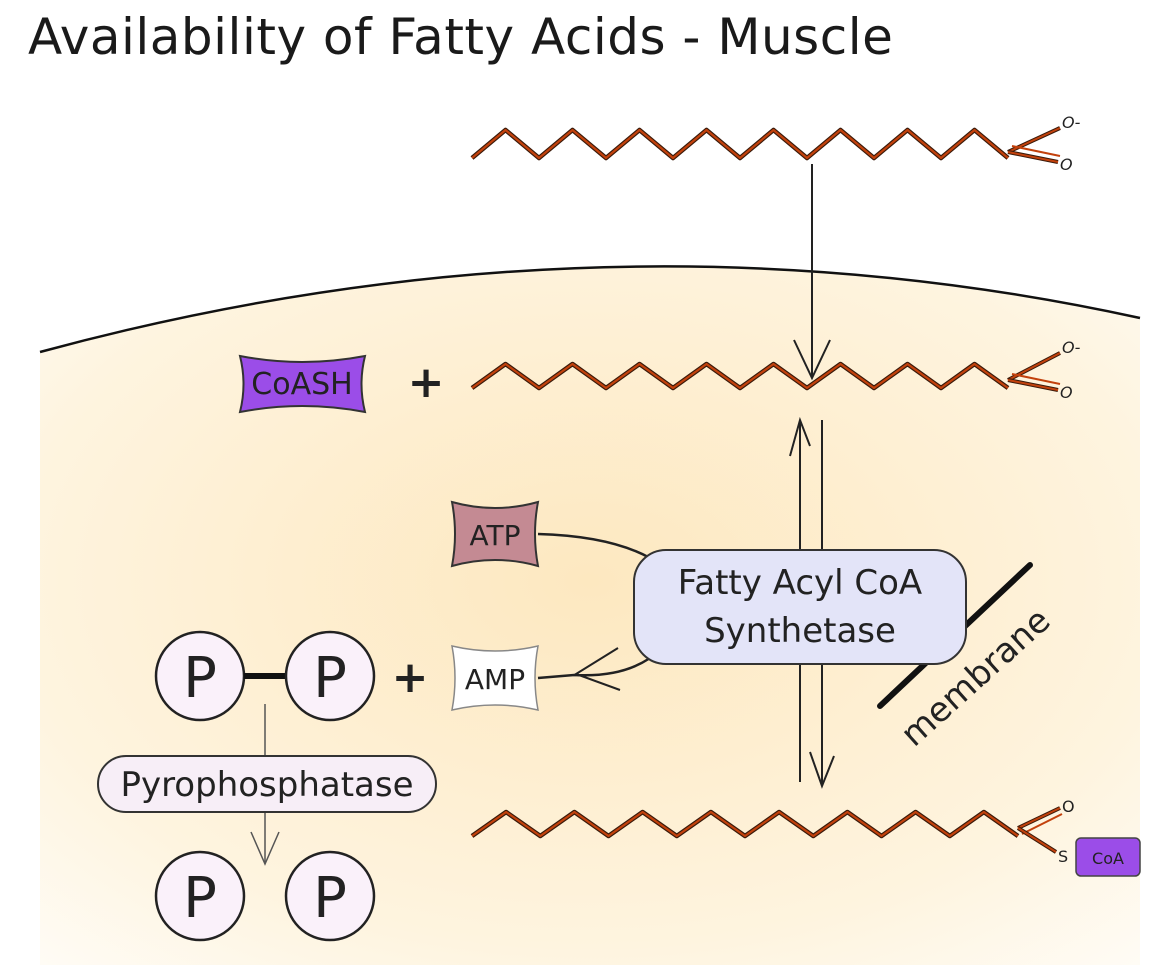 Image resolution: width=1152 pixels, height=976 pixels. Describe the element at coordinates (410, 677) in the screenshot. I see `plus-sign-amp: +` at that location.